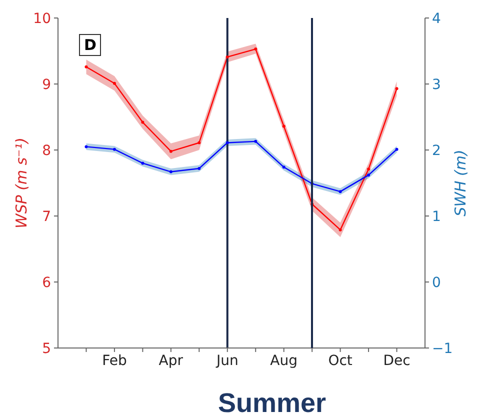  I want to click on y2-tick-label: 1, so click(436, 216).